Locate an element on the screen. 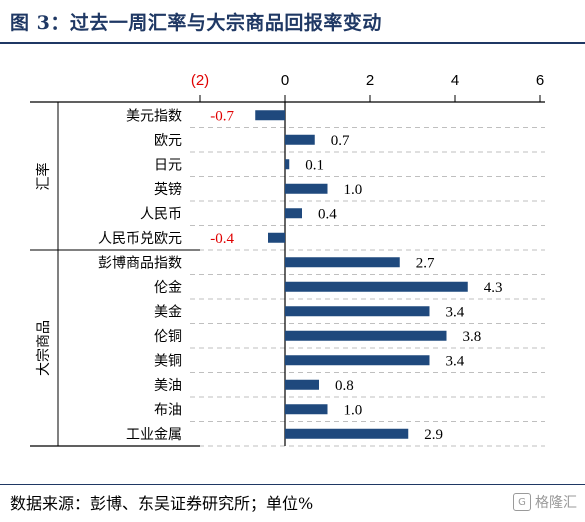 The image size is (585, 522). x-tick-label: 0 is located at coordinates (285, 80).